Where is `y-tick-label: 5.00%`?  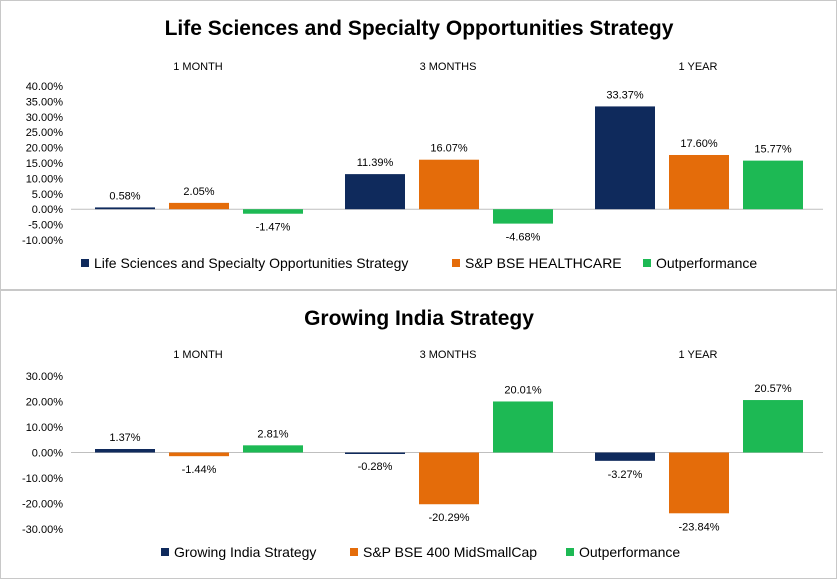 y-tick-label: 5.00% is located at coordinates (47, 195).